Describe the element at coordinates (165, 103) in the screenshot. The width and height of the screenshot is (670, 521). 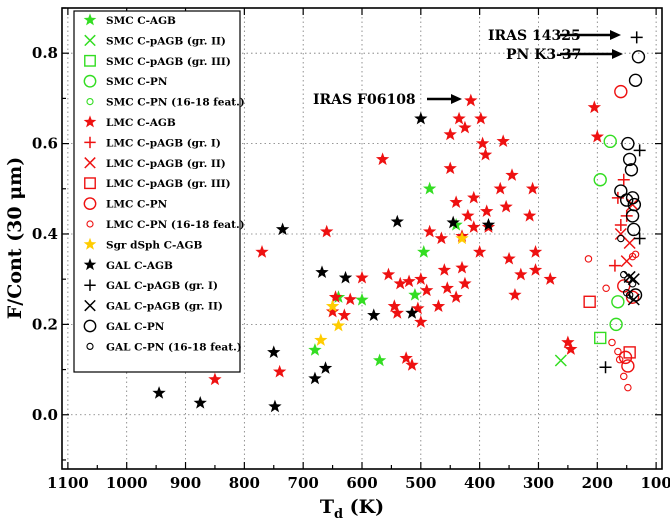
I see `legend-entry: SMC C-PN (16-18 feat.)` at that location.